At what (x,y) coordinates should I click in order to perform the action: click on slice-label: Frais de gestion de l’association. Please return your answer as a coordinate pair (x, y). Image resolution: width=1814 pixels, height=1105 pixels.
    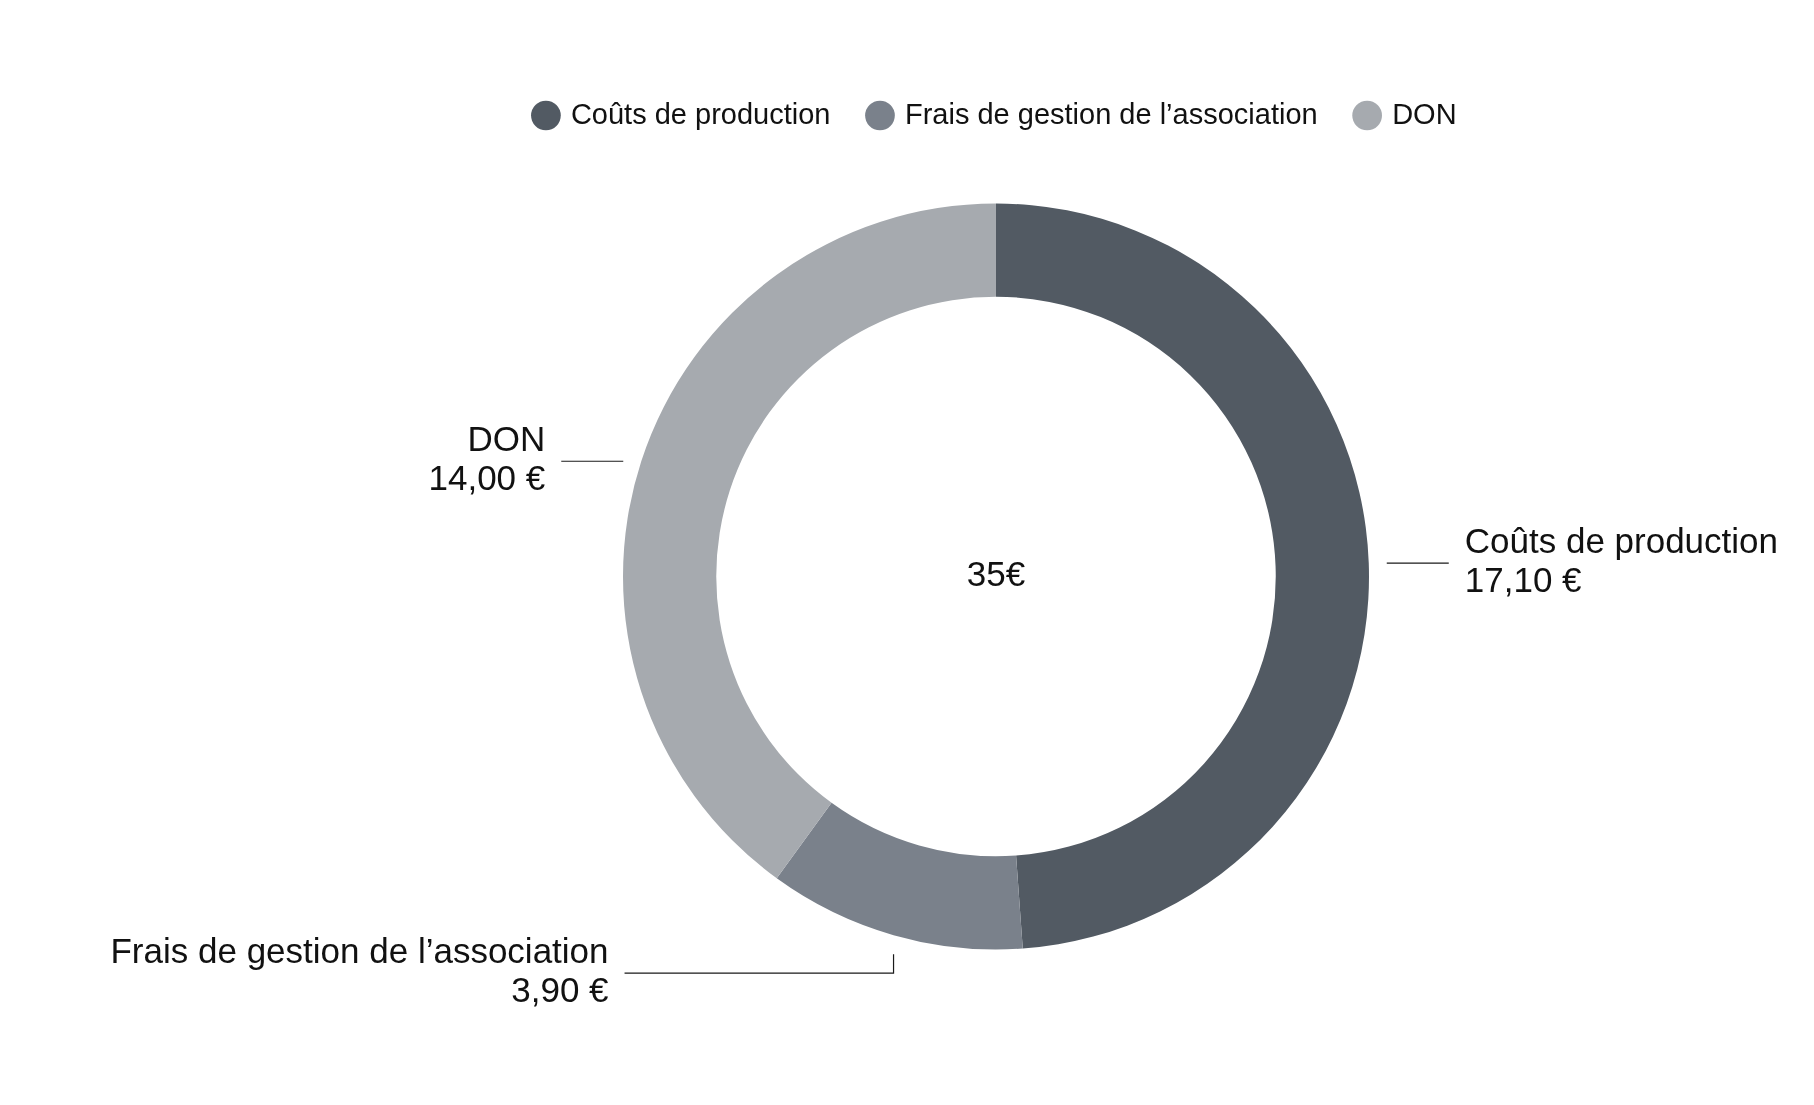
    Looking at the image, I should click on (359, 951).